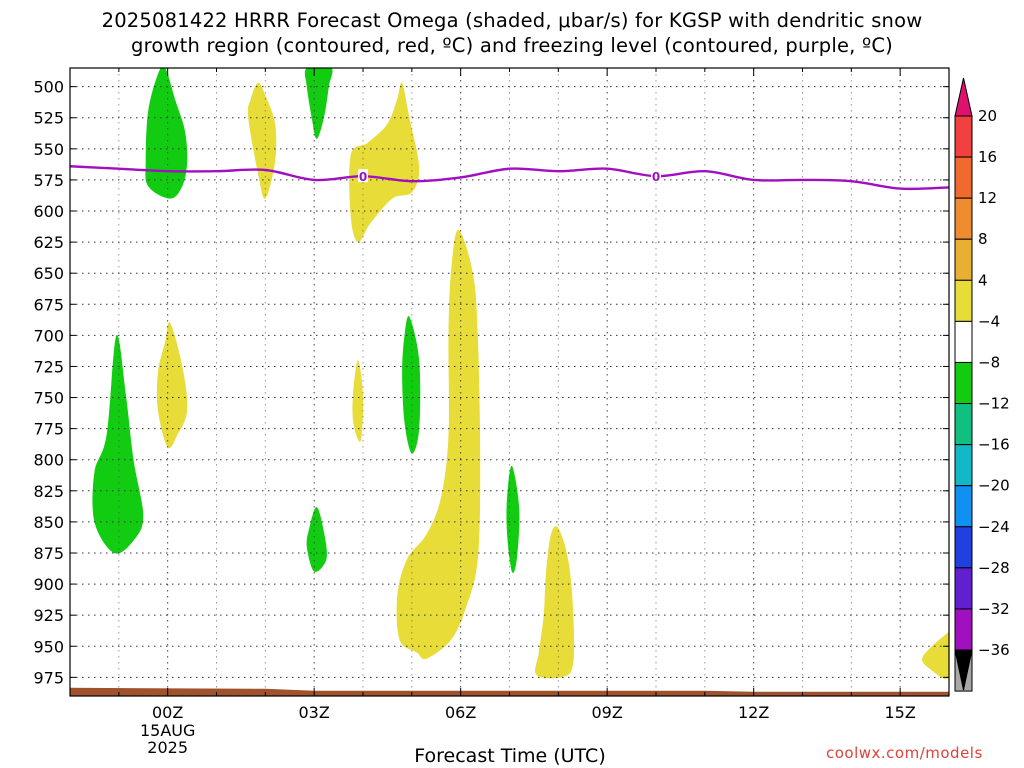  I want to click on y-tick-label-500: 500, so click(48, 87).